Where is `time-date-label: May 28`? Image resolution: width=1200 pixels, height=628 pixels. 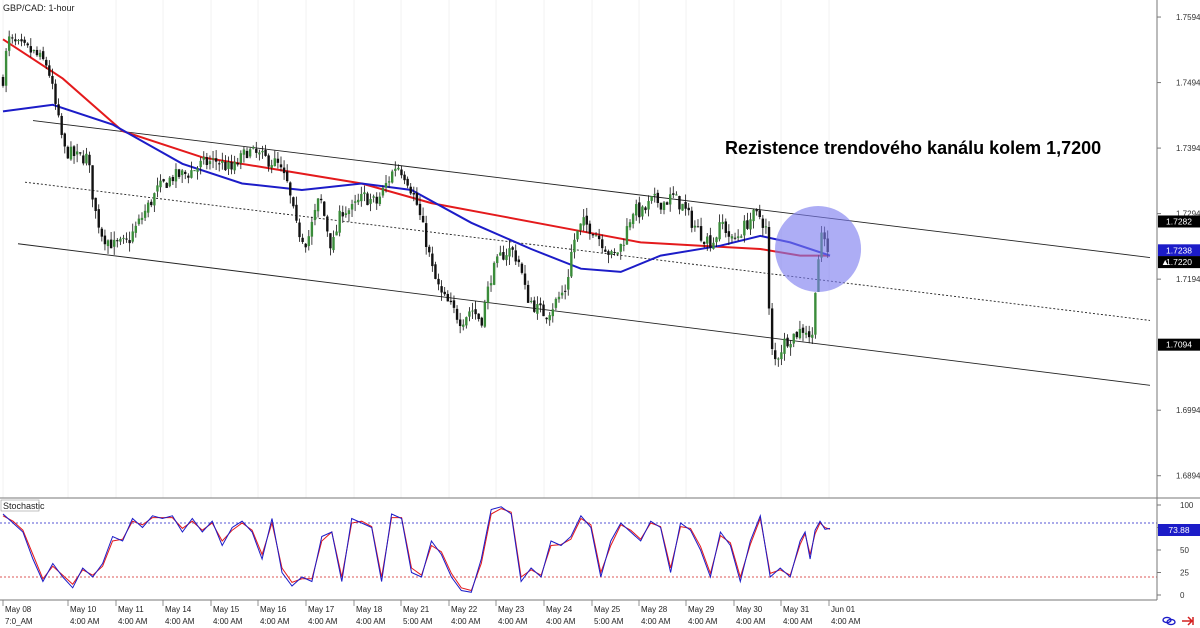
time-date-label: May 28 is located at coordinates (654, 609).